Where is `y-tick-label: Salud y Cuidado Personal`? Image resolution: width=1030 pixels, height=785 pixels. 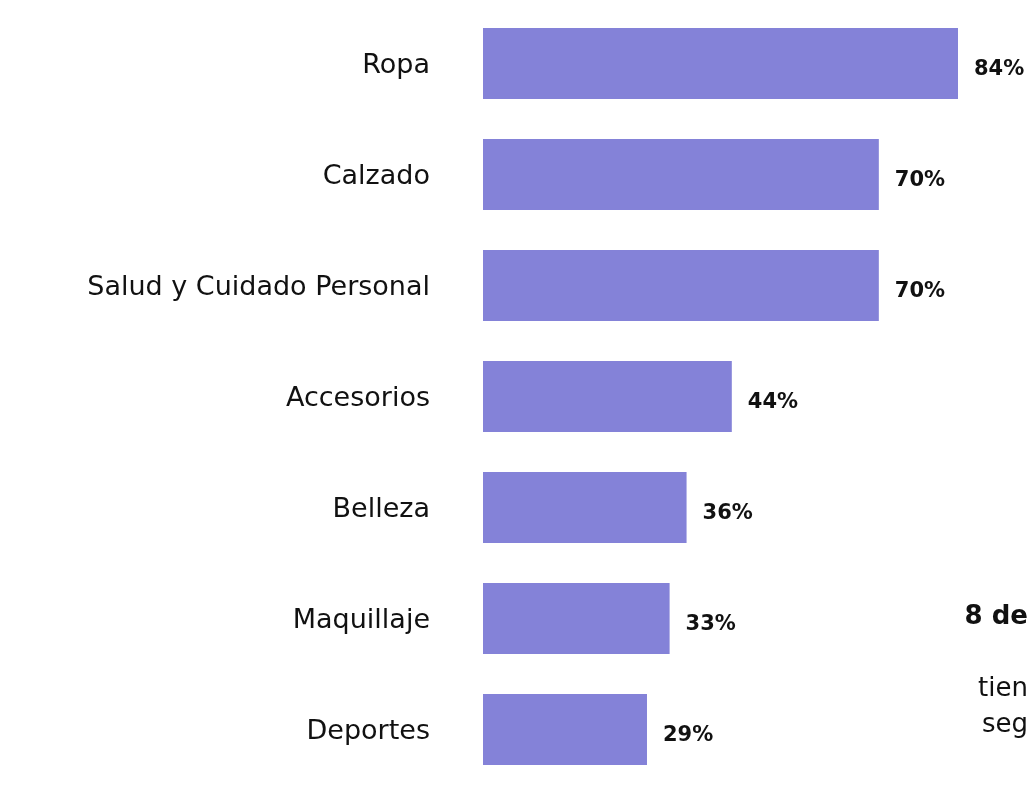 y-tick-label: Salud y Cuidado Personal is located at coordinates (258, 286).